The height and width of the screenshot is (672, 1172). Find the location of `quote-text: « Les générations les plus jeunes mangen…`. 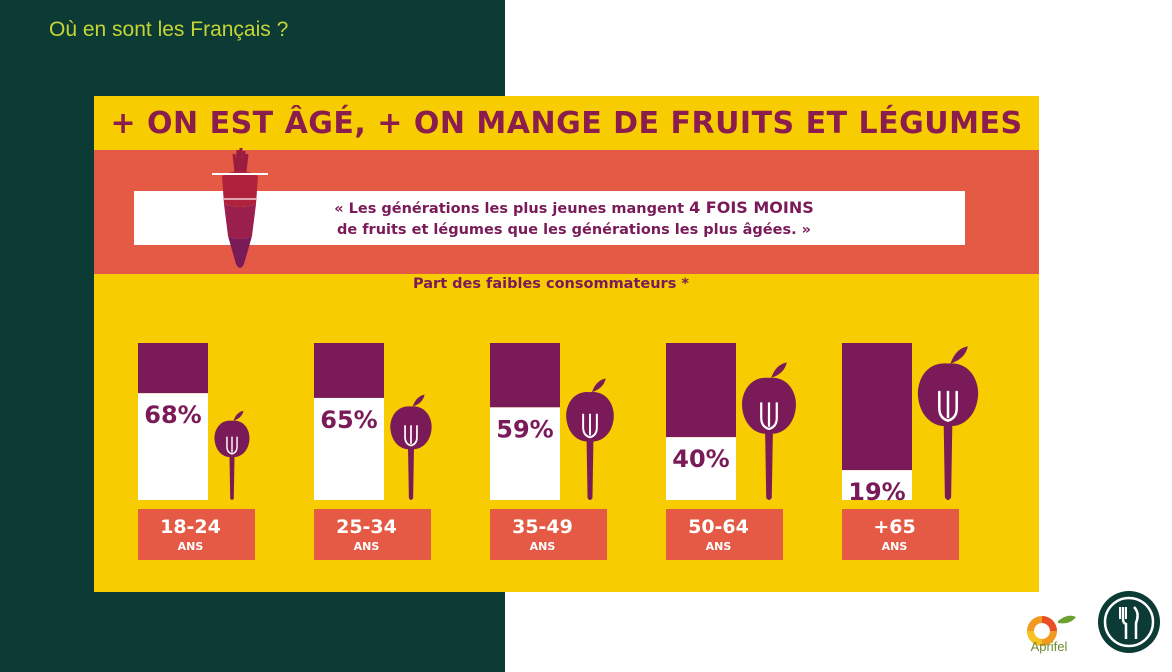

quote-text: « Les générations les plus jeunes mangen… is located at coordinates (574, 219).